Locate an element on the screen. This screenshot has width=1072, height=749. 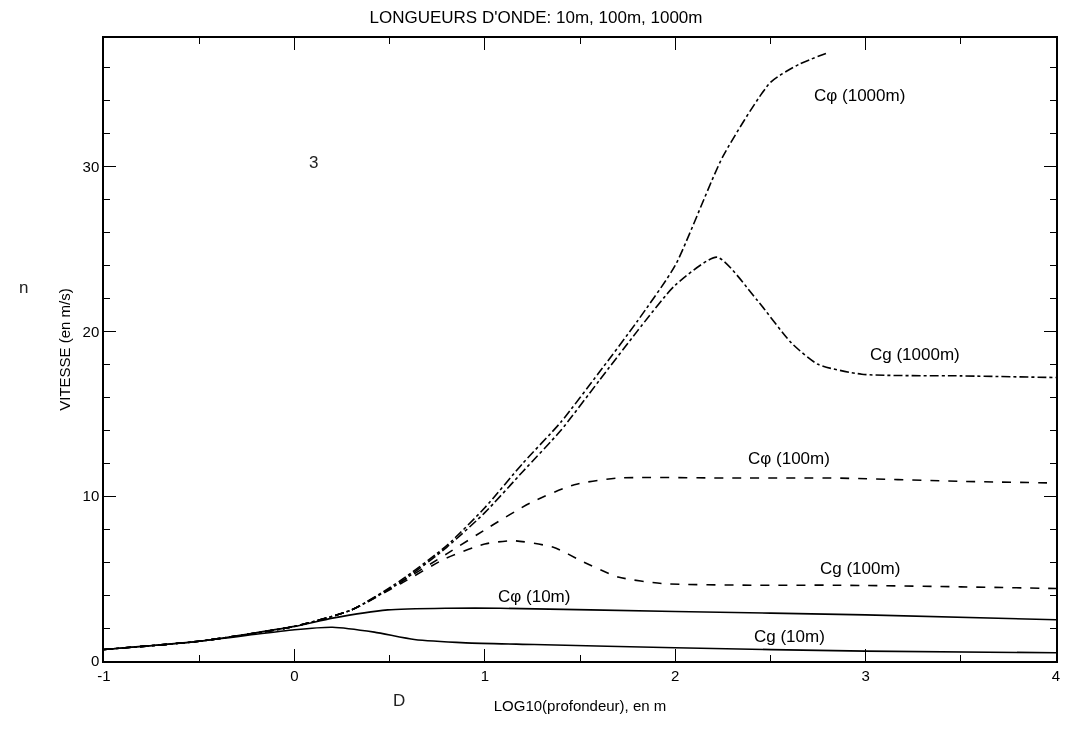
chart-title: LONGUEURS D'ONDE: 10m, 100m, 1000m is located at coordinates (536, 18).